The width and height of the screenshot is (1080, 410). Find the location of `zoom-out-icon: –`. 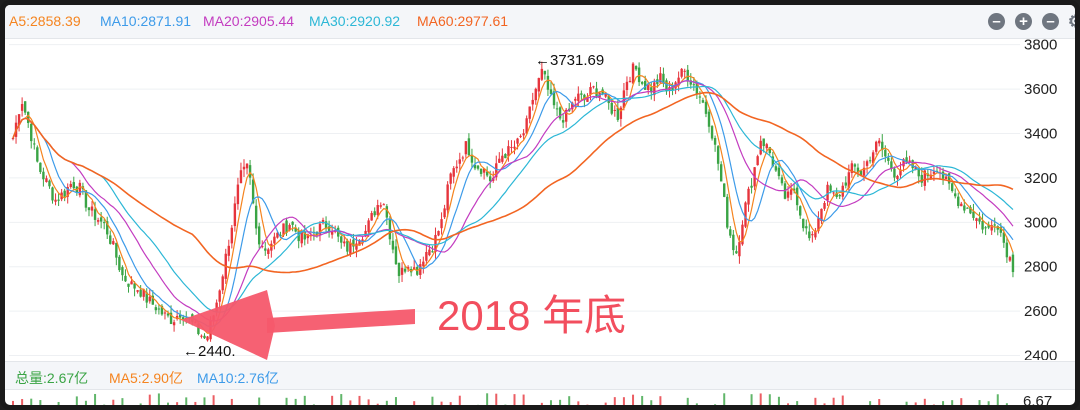

zoom-out-icon: – is located at coordinates (996, 21).